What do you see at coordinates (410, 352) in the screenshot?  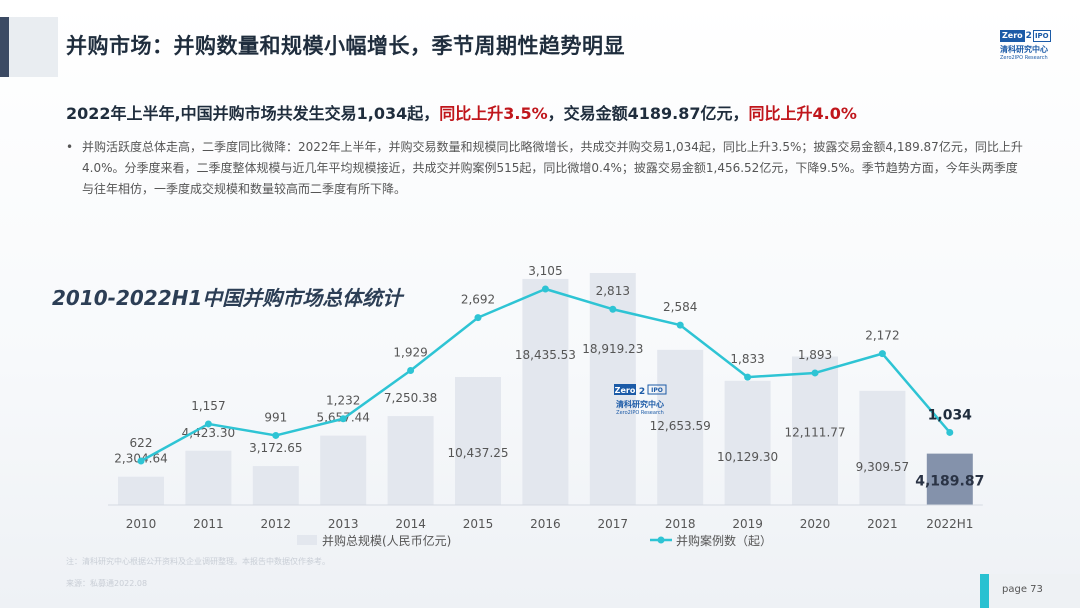 I see `line-label-2014: 1,929` at bounding box center [410, 352].